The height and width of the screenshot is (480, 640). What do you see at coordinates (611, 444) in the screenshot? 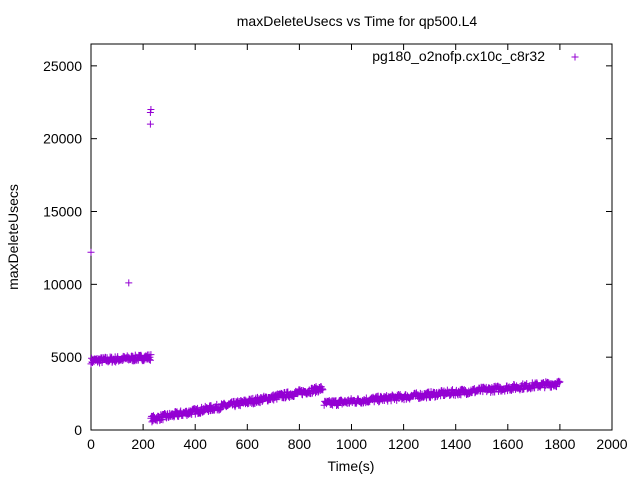
I see `x-tick-label: 2000` at bounding box center [611, 444].